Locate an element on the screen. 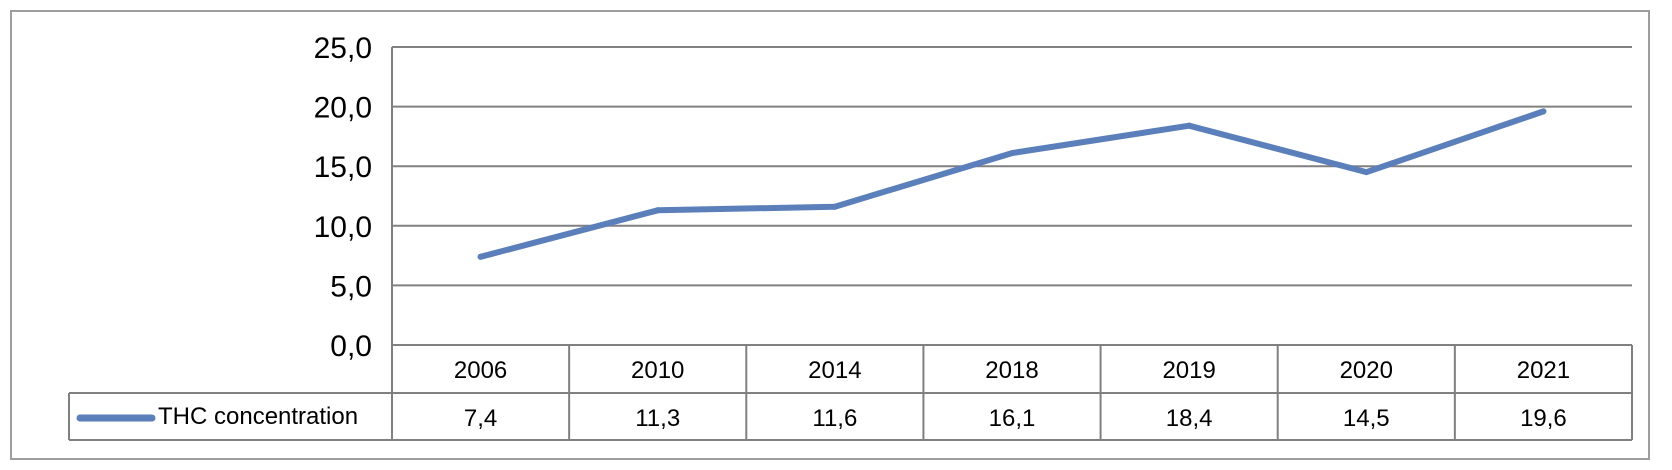 This screenshot has width=1672, height=470. data-value-label: 19,6 is located at coordinates (1543, 418).